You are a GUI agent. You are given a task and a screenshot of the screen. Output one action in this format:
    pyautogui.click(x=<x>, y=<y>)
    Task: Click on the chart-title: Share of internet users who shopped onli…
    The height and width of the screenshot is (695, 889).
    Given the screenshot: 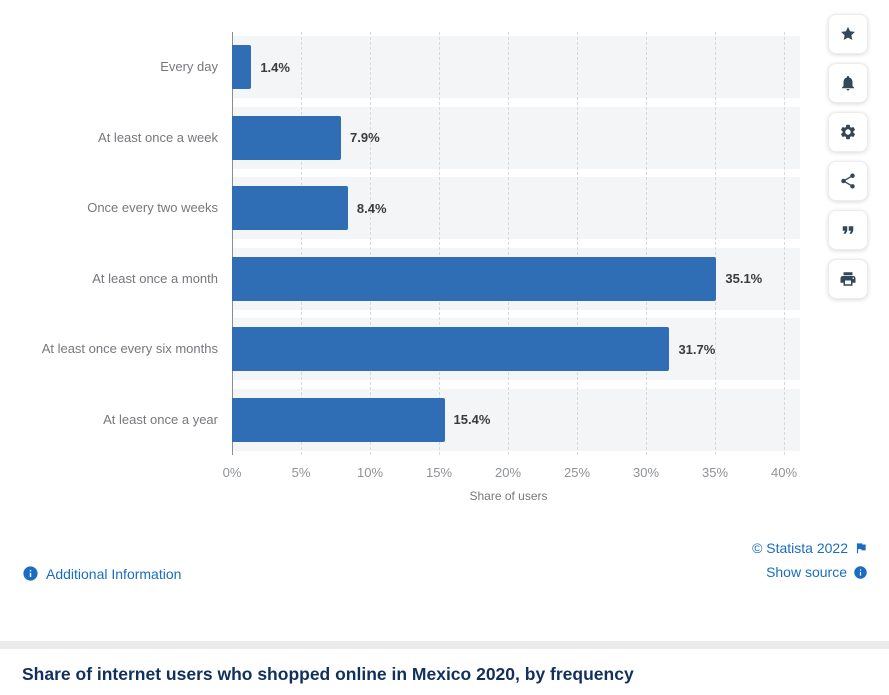 What is the action you would take?
    pyautogui.click(x=328, y=674)
    